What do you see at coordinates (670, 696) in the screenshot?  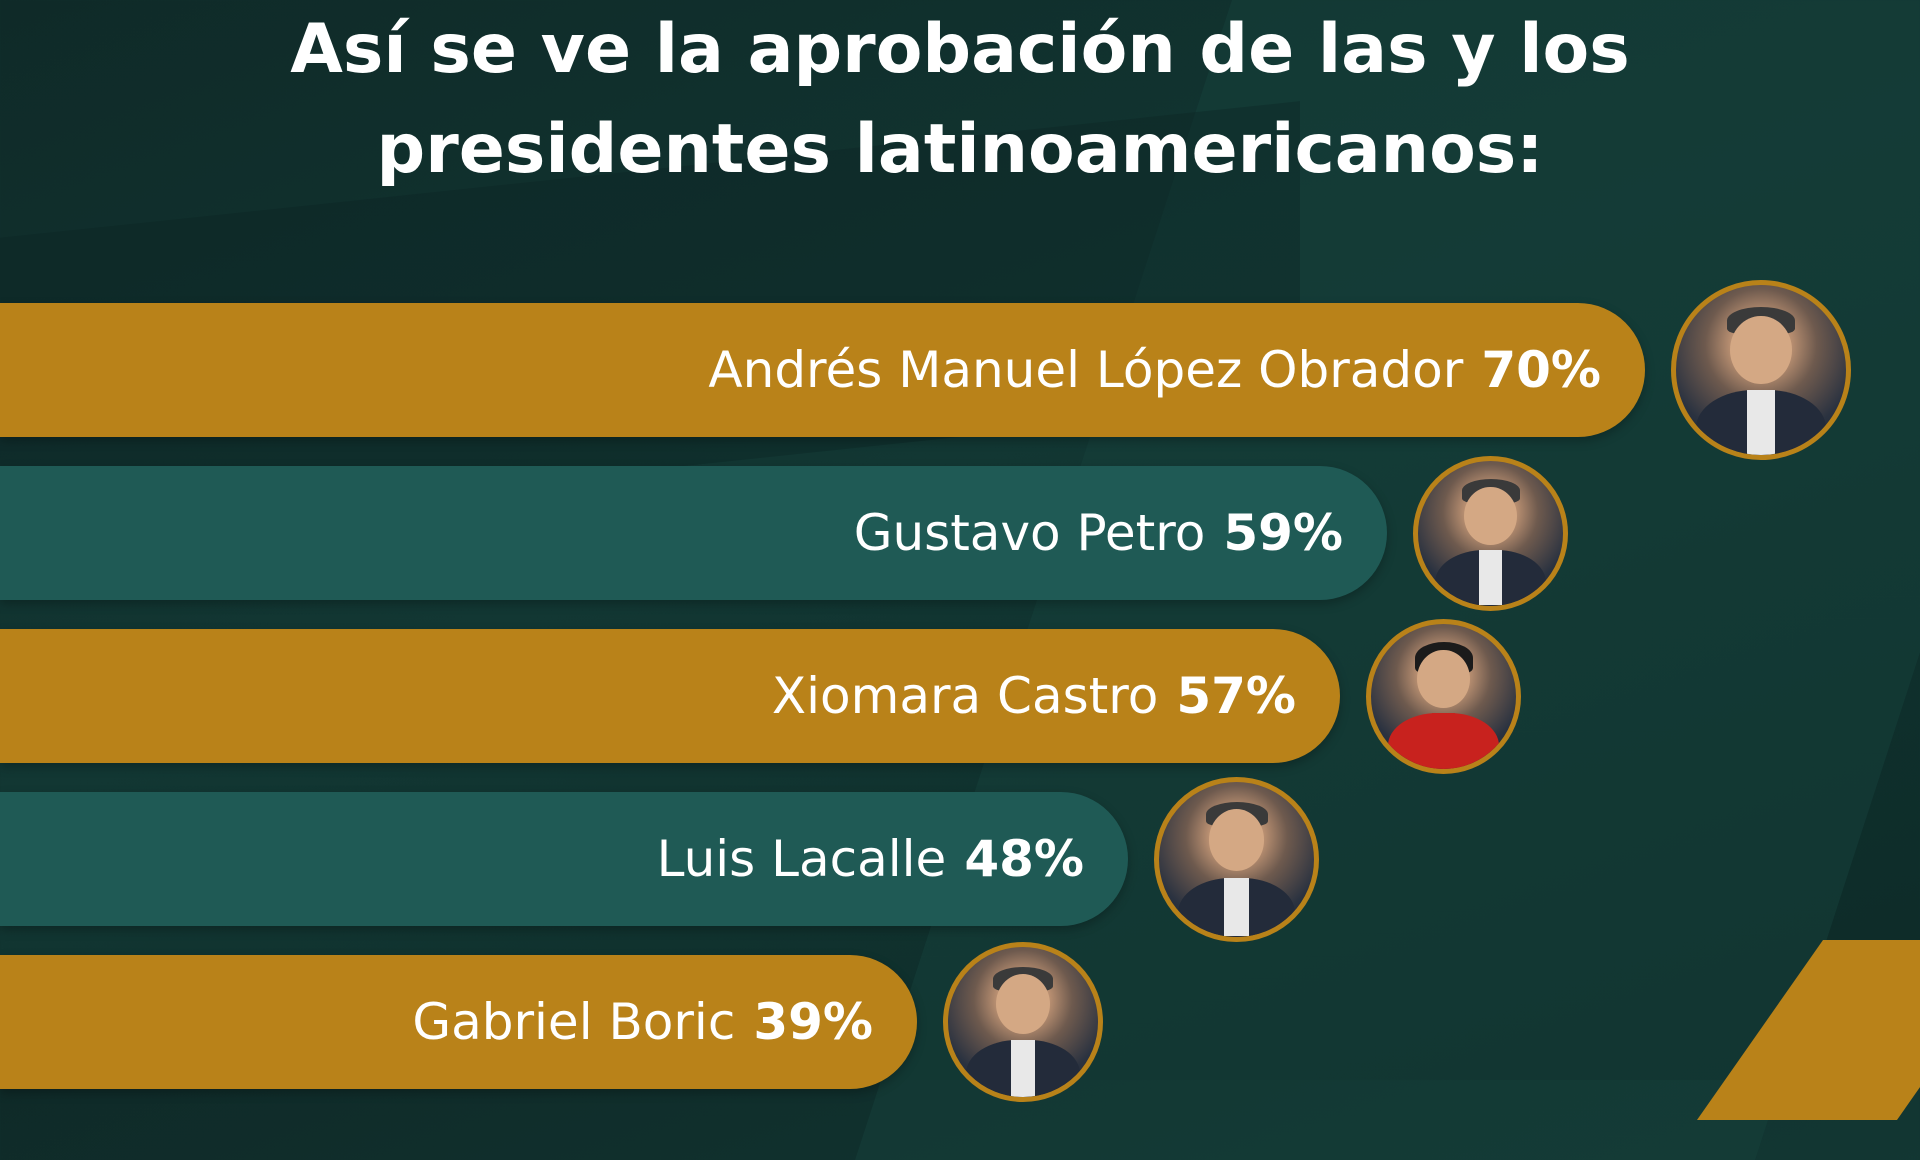 I see `bar-2: Xiomara Castro 57%` at bounding box center [670, 696].